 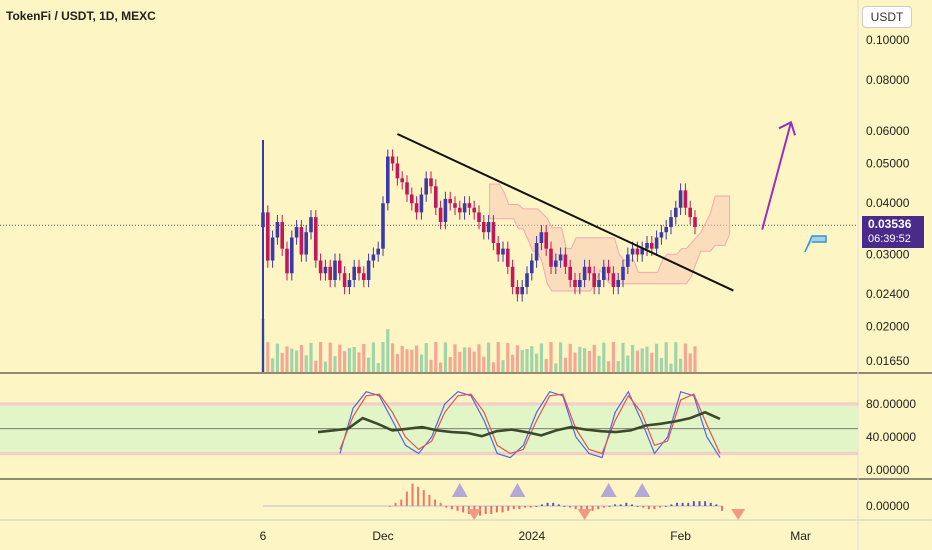 What do you see at coordinates (888, 131) in the screenshot?
I see `price-tick-label: 0.06000` at bounding box center [888, 131].